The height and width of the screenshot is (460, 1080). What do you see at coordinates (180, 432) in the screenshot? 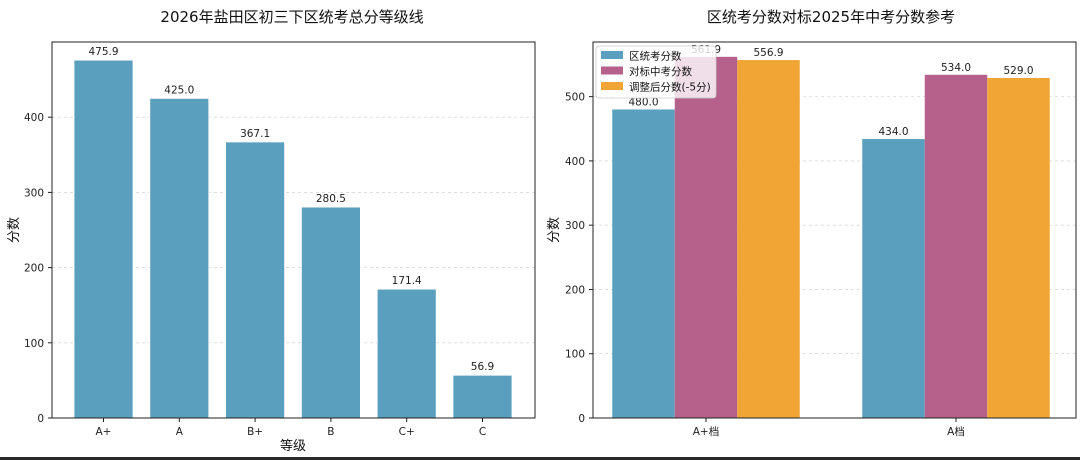
I see `x-tick-label: A` at bounding box center [180, 432].